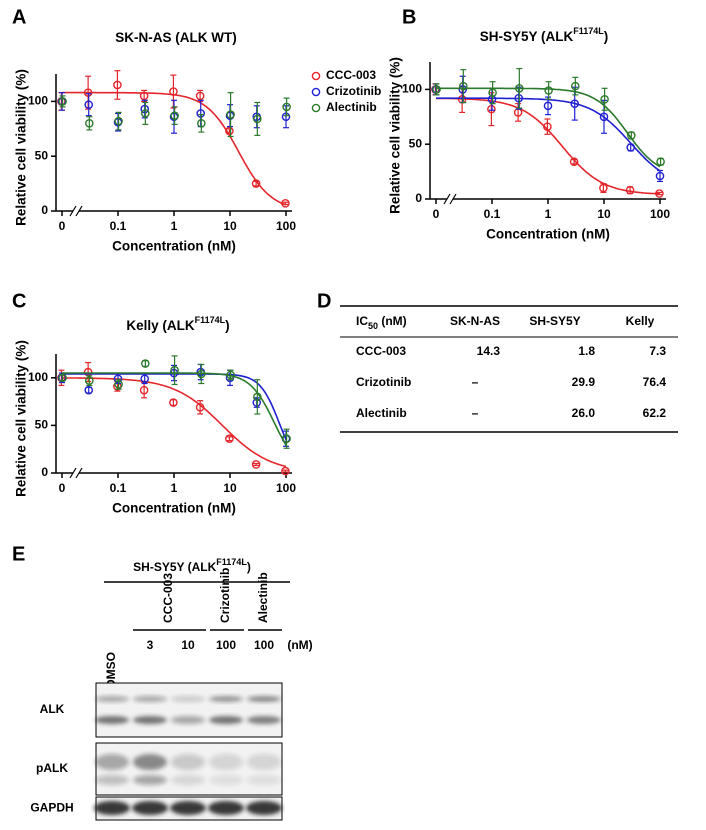 The image size is (706, 830). I want to click on blot-title-part: ), so click(249, 567).